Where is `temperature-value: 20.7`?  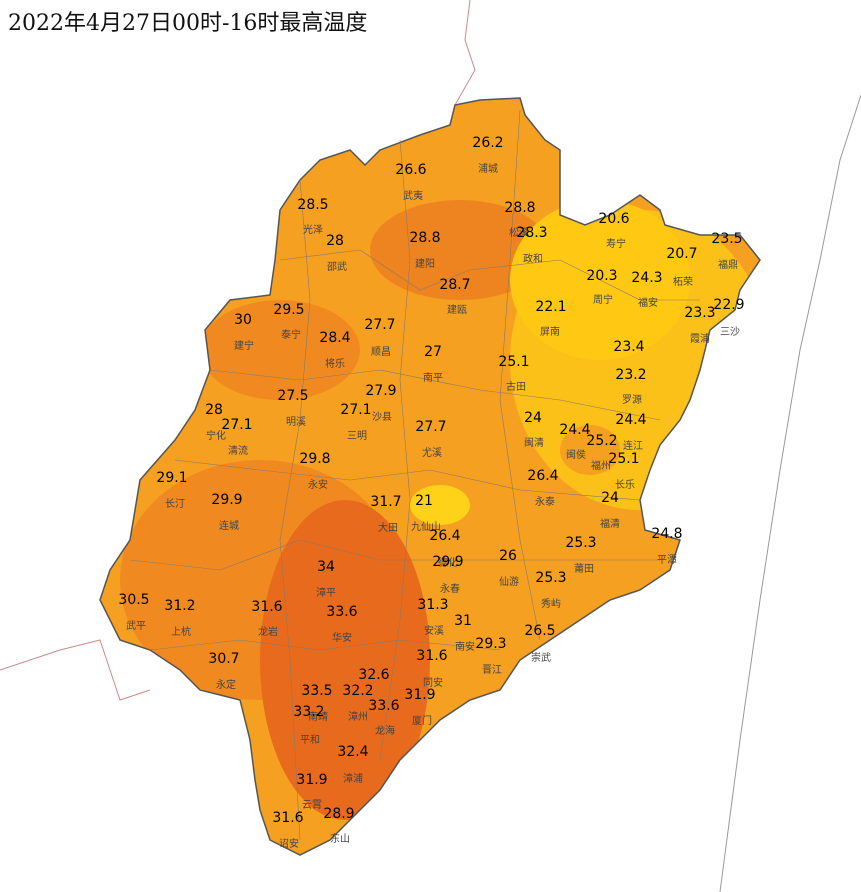
temperature-value: 20.7 is located at coordinates (681, 254).